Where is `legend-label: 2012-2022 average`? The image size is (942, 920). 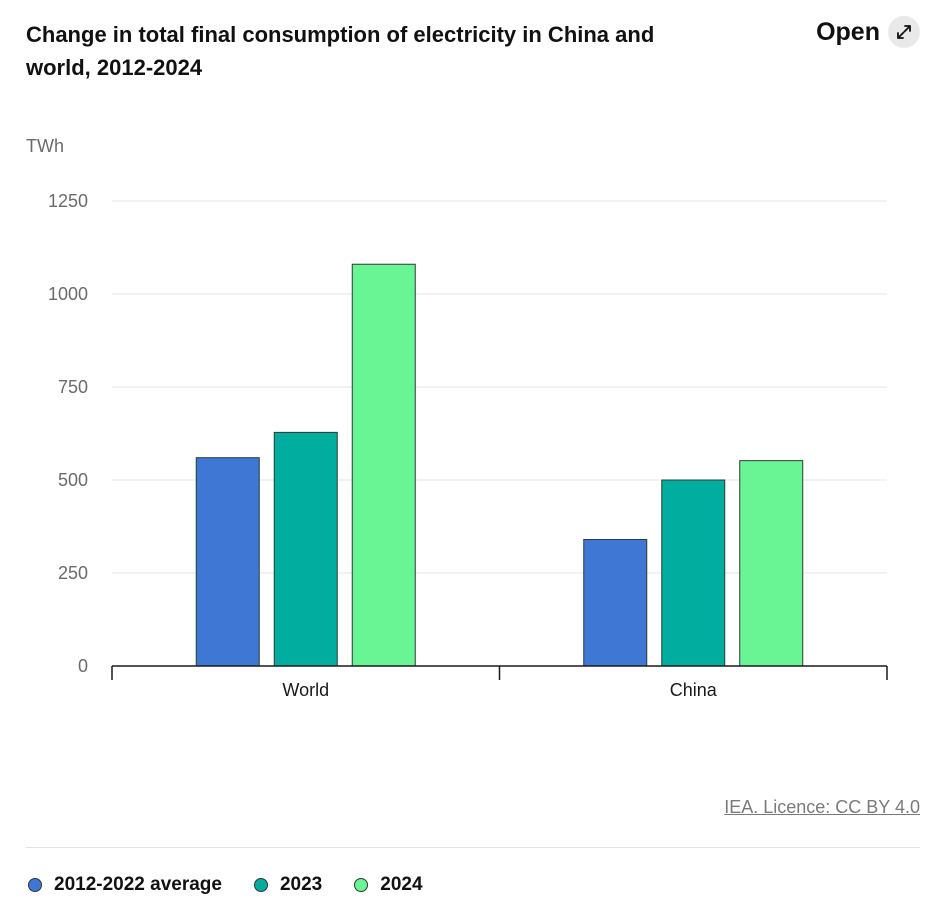
legend-label: 2012-2022 average is located at coordinates (138, 884).